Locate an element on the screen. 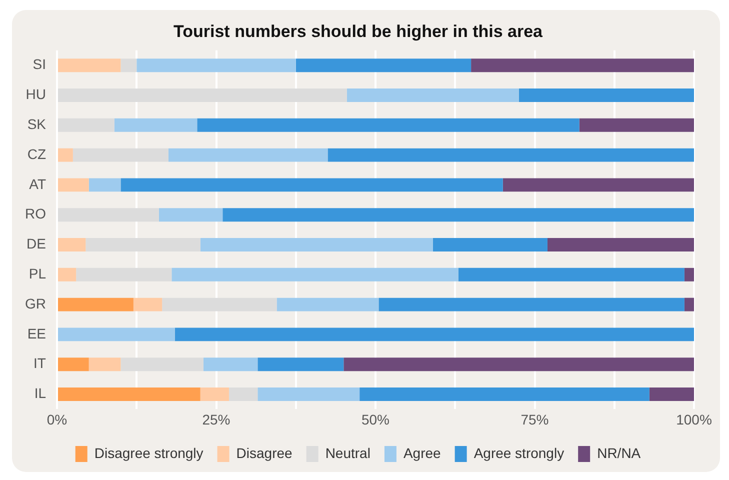  y-tick-label: IT is located at coordinates (40, 363).